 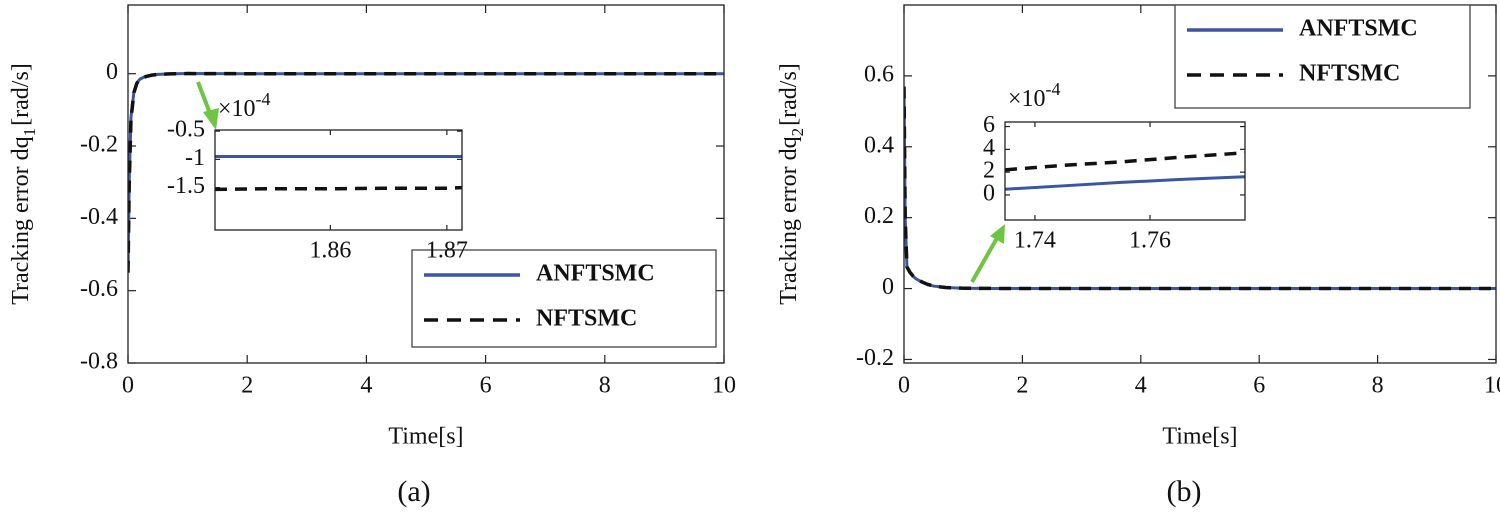 I want to click on caption: (b), so click(x=1184, y=491).